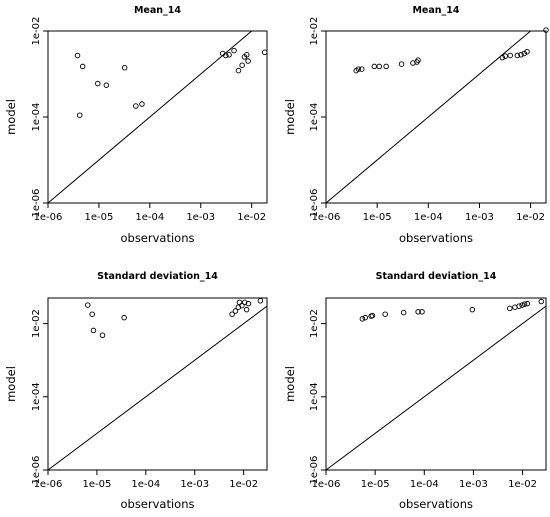 This screenshot has height=517, width=550. I want to click on chart-title: Standard deviation_14, so click(436, 276).